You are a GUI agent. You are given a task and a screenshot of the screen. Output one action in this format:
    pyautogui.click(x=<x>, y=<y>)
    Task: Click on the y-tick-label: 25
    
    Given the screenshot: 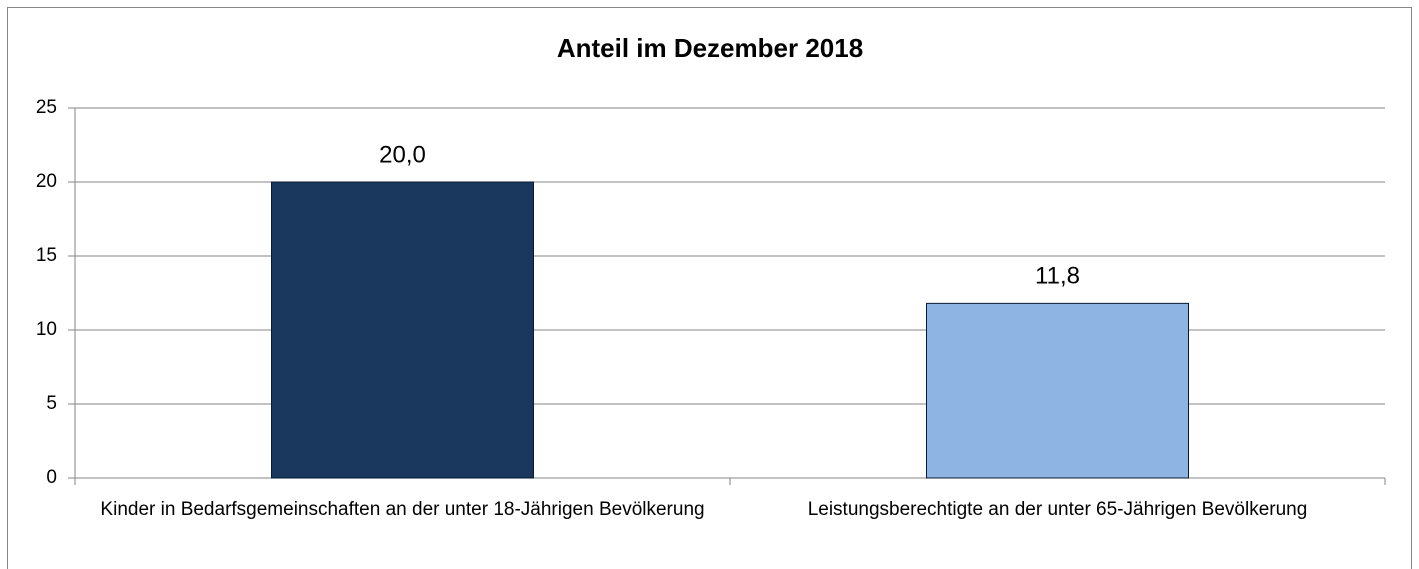 What is the action you would take?
    pyautogui.click(x=46, y=107)
    